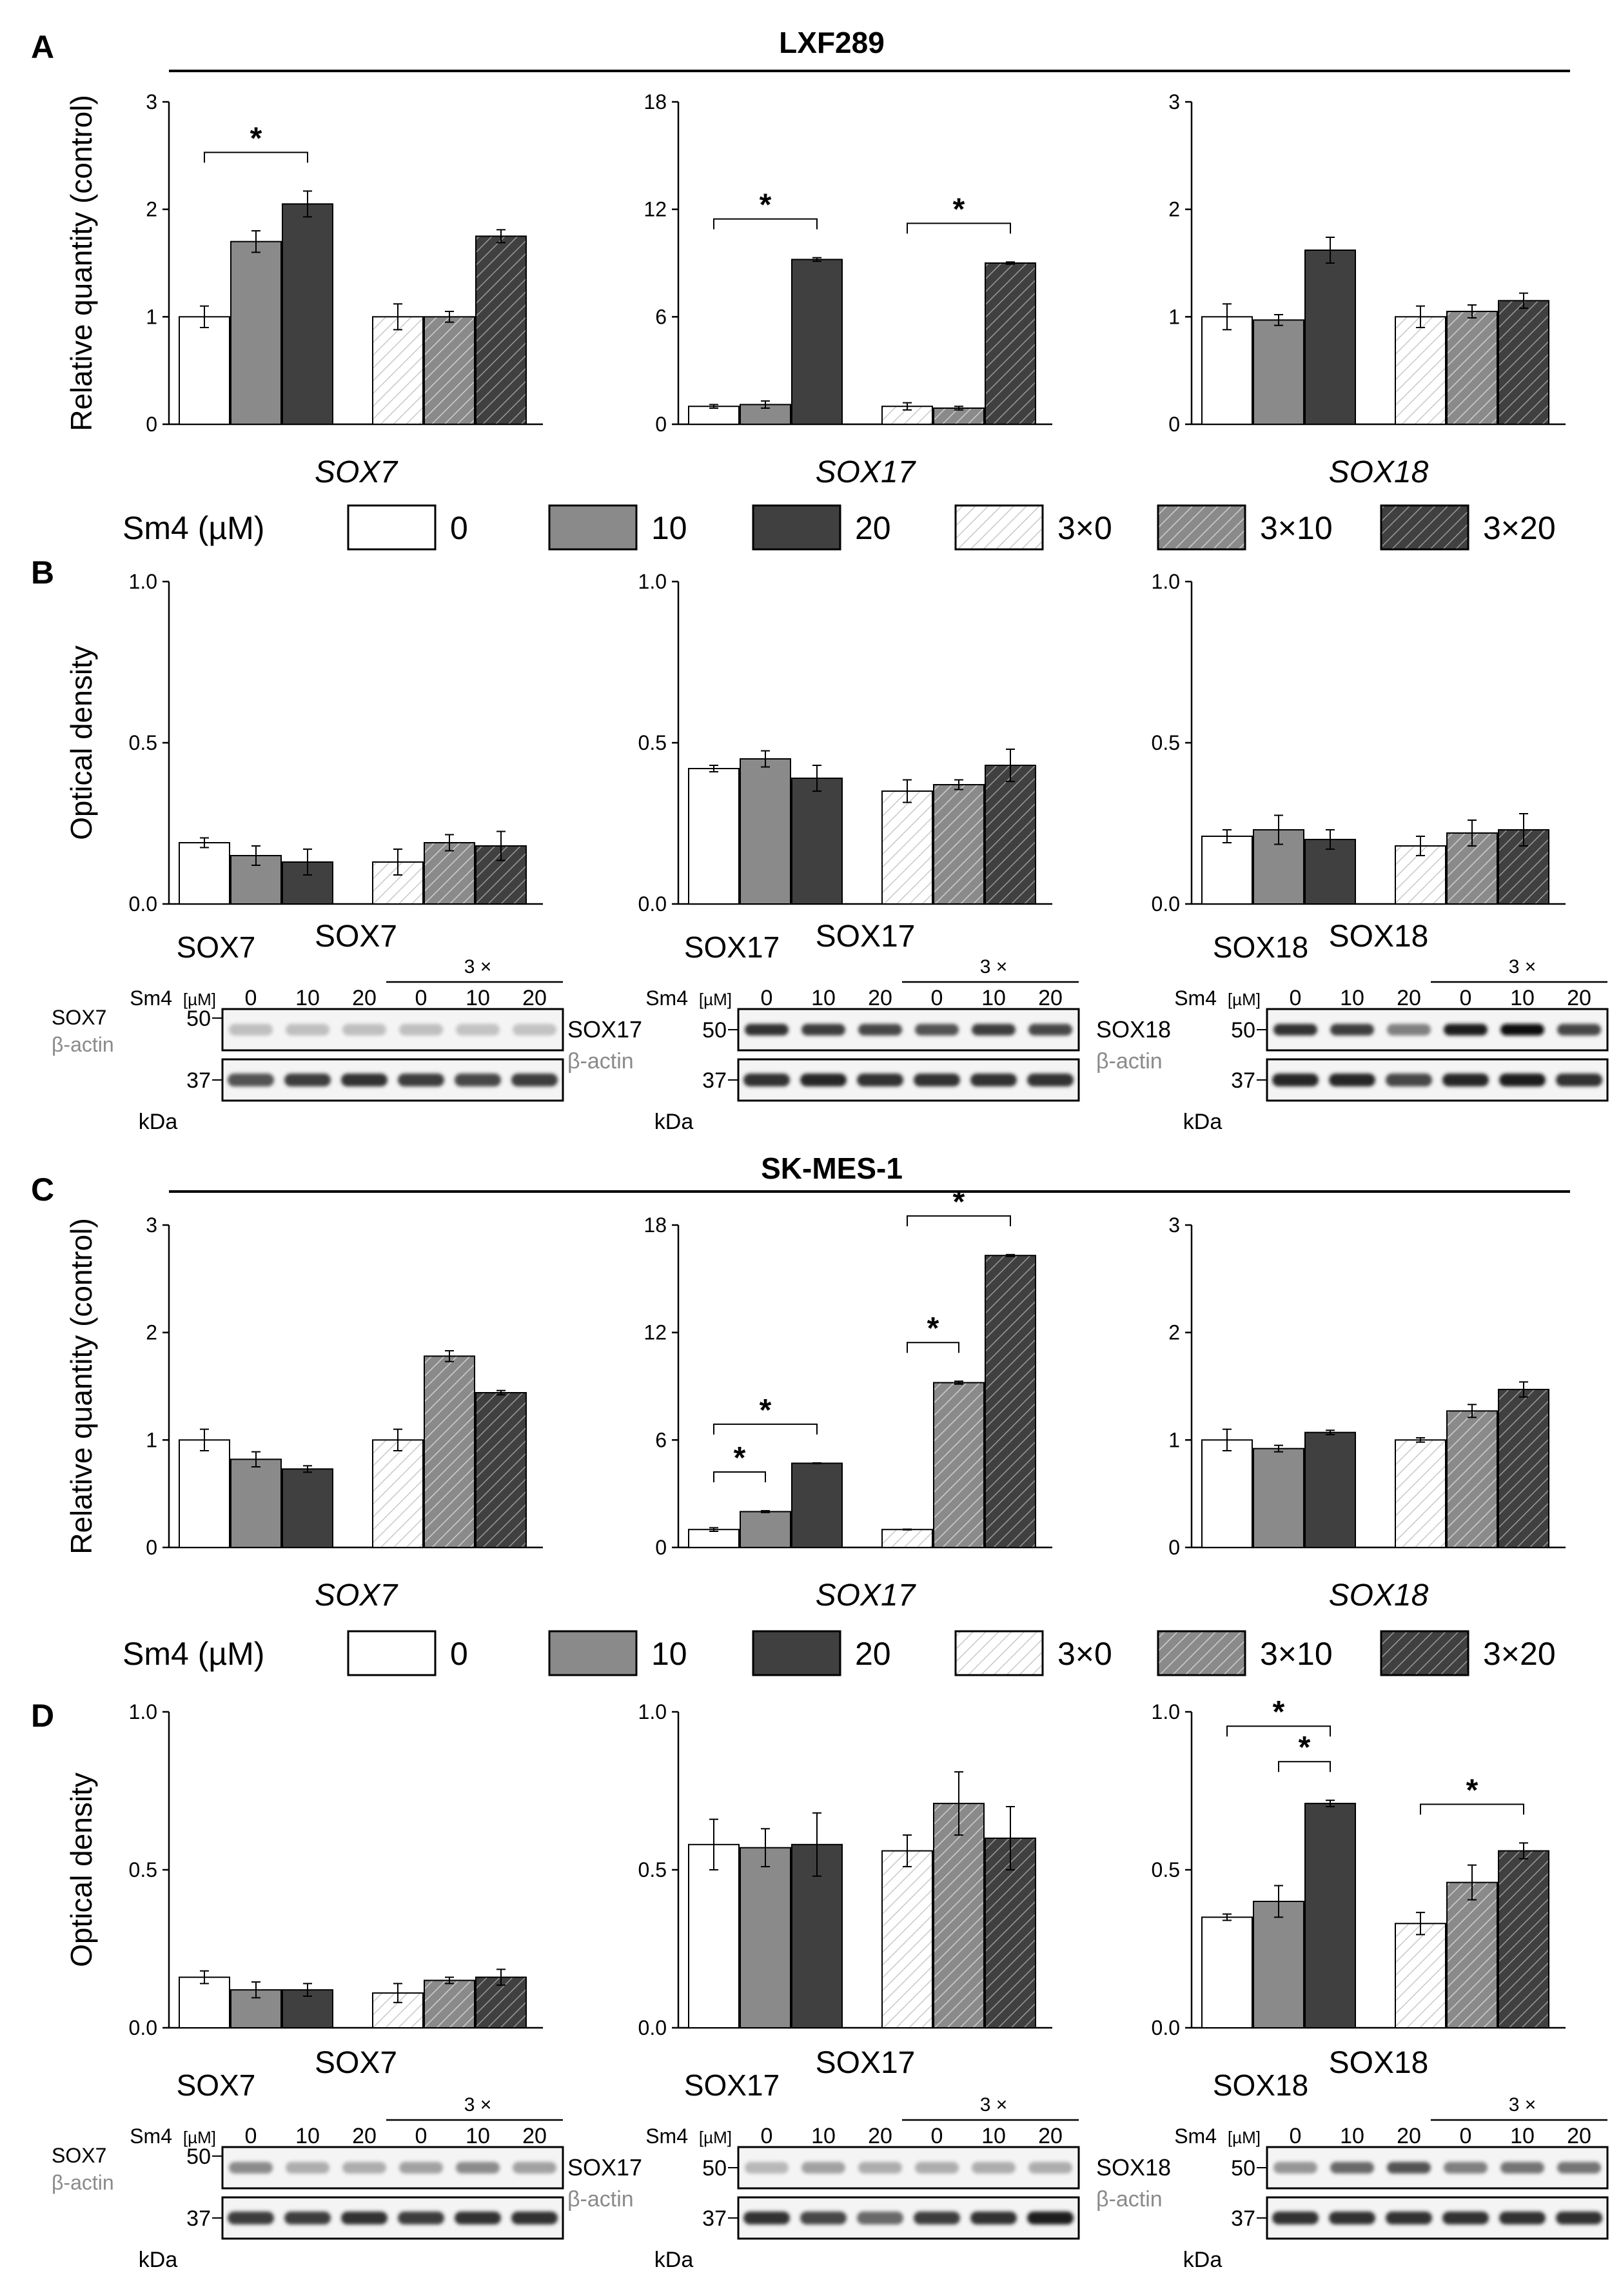 The width and height of the screenshot is (1621, 2296). I want to click on chart-b-sox18: 0.0 0.5 1.0 SOX18, so click(1359, 762).